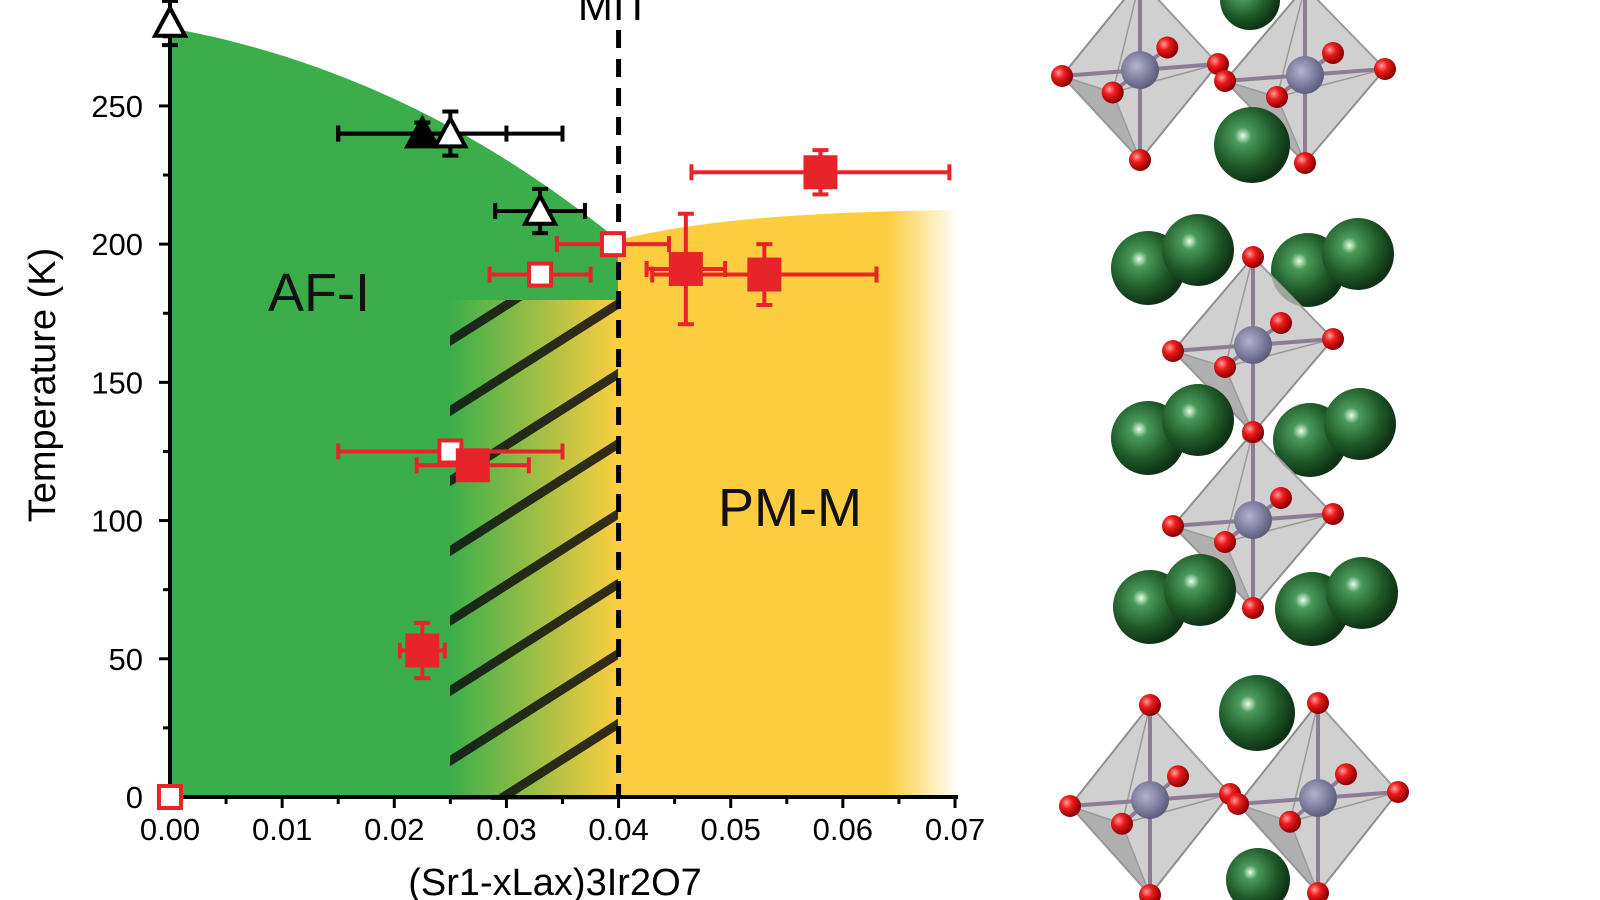 The width and height of the screenshot is (1600, 900). What do you see at coordinates (614, 14) in the screenshot?
I see `mit-label: MIT` at bounding box center [614, 14].